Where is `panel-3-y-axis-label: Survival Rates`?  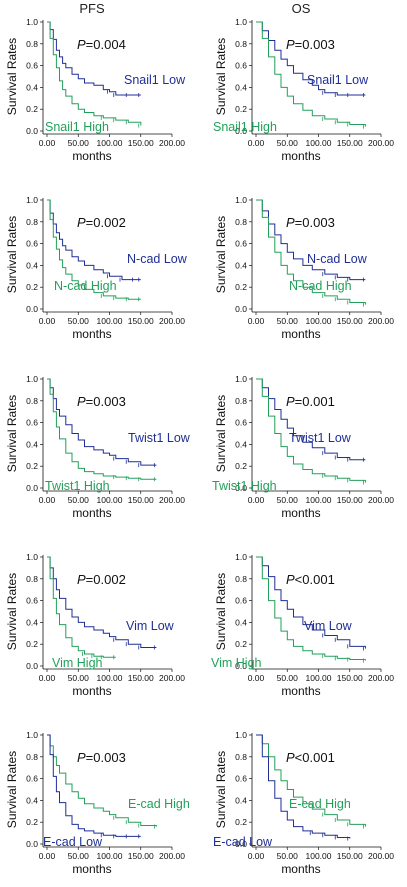 panel-3-y-axis-label: Survival Rates is located at coordinates (12, 254).